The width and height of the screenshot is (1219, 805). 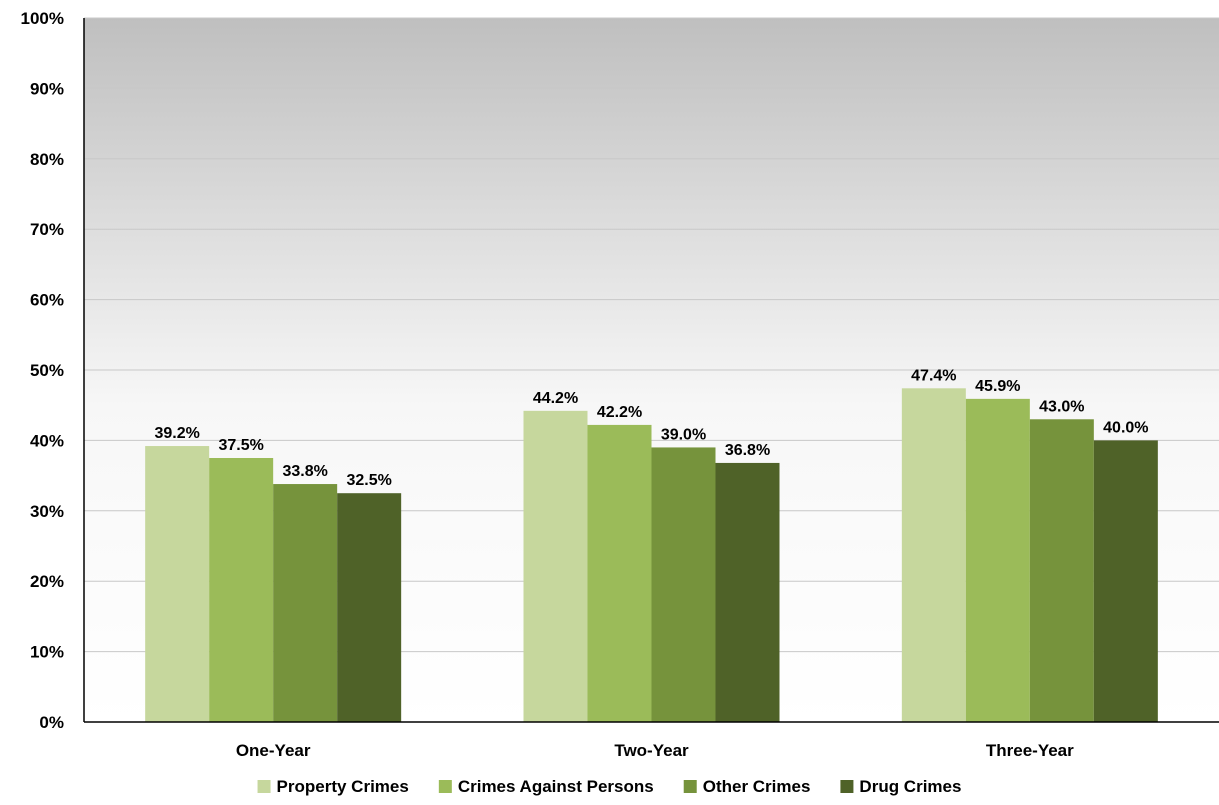 I want to click on y-tick-label: 0%, so click(x=51, y=722).